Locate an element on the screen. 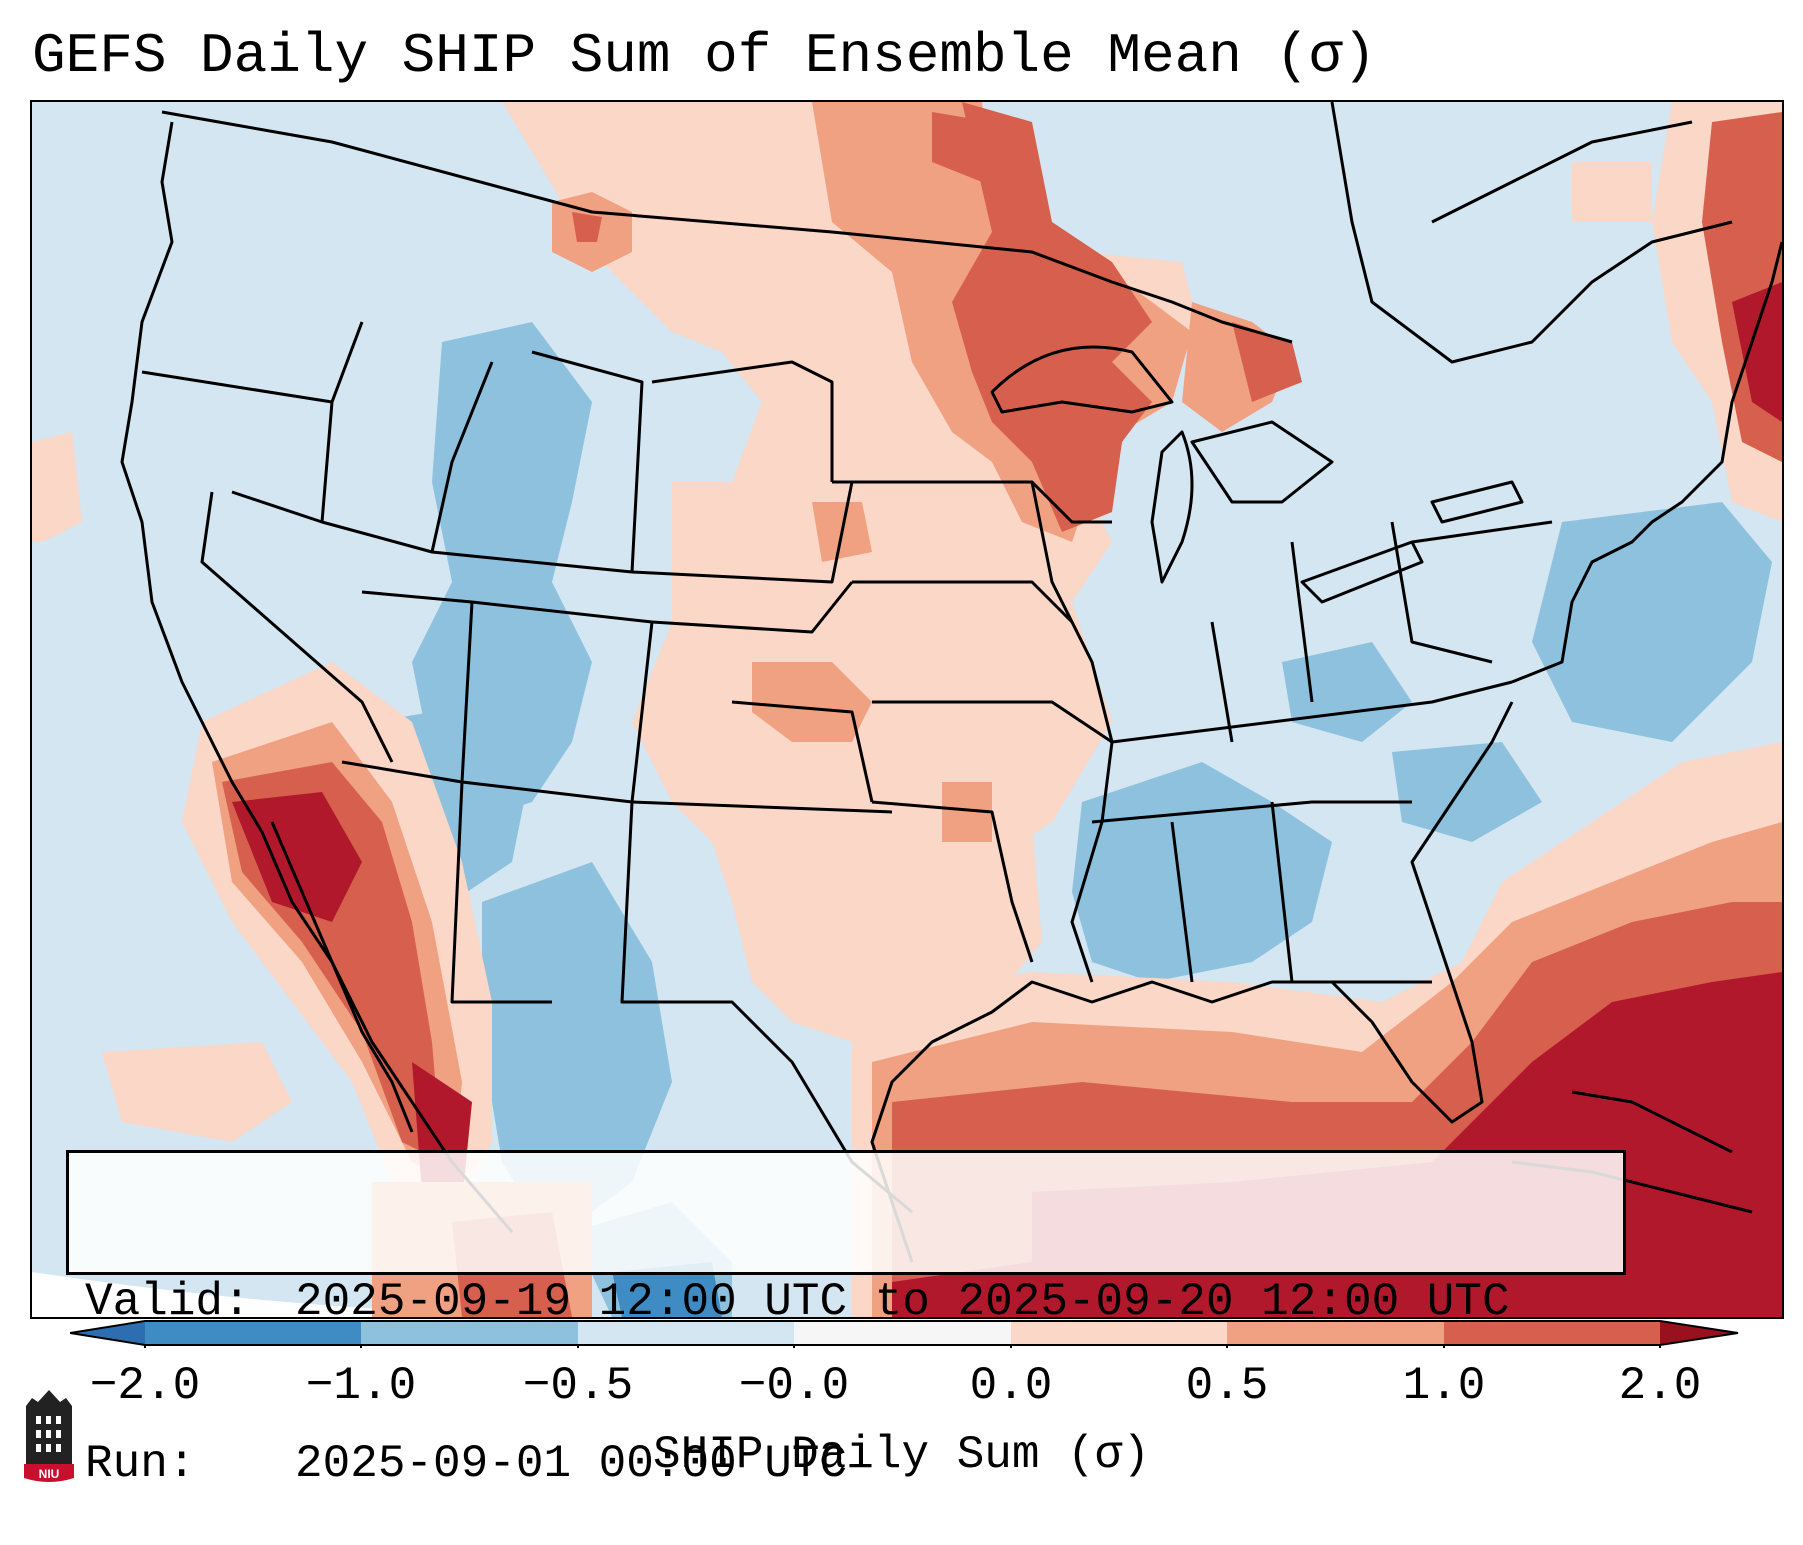 This screenshot has width=1803, height=1545. colorbar-tick-label: 1.0 is located at coordinates (1444, 1386).